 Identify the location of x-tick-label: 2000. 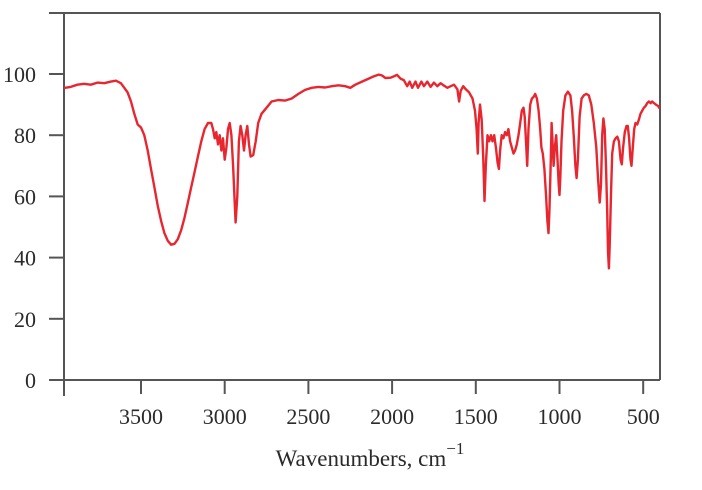
(392, 416).